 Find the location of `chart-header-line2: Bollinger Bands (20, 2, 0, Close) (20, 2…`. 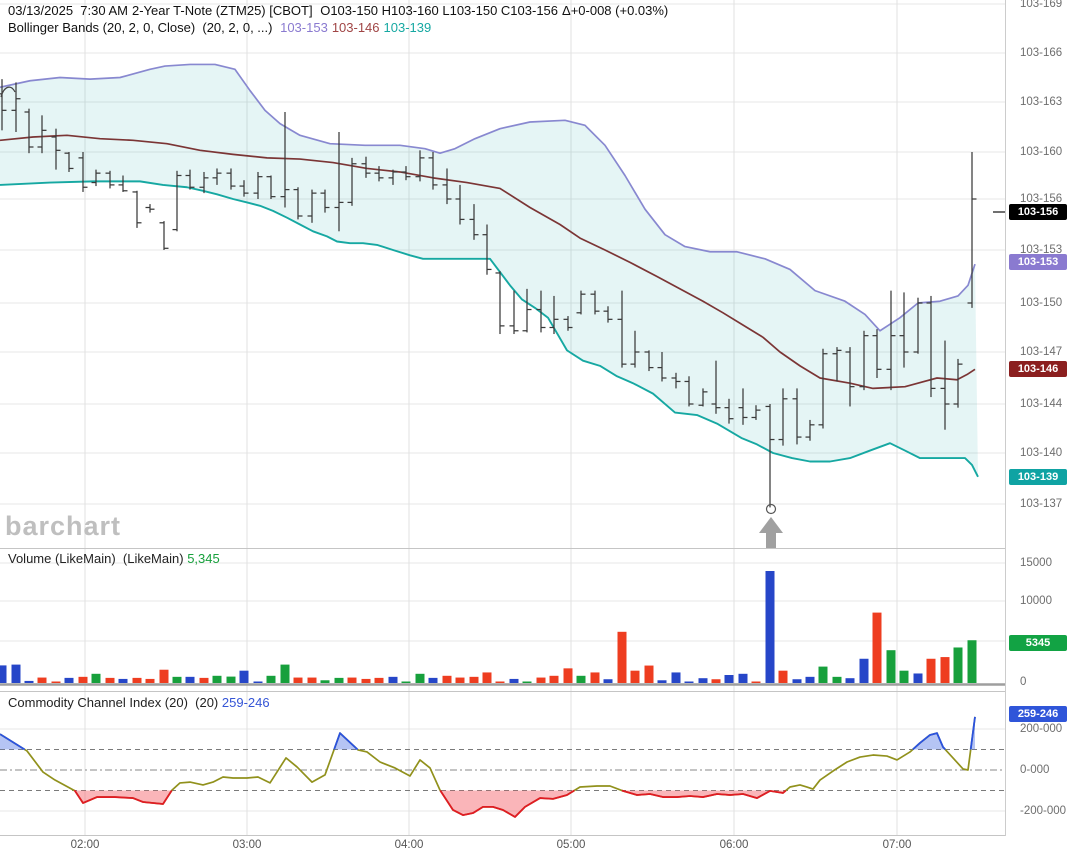

chart-header-line2: Bollinger Bands (20, 2, 0, Close) (20, 2… is located at coordinates (221, 27).